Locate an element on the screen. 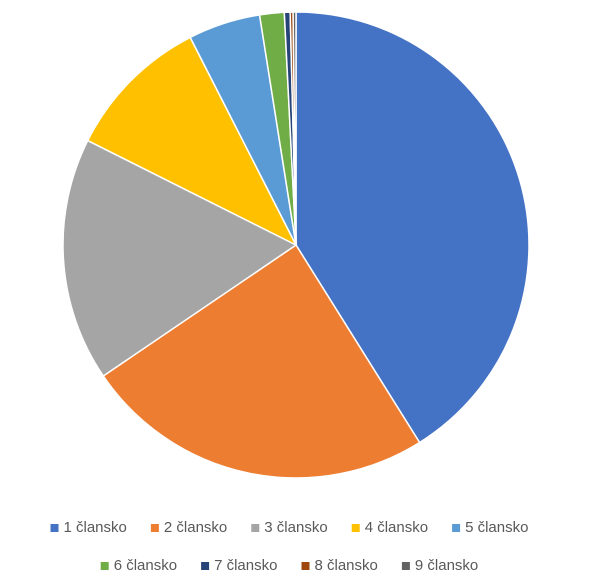  legend-label: 9 člansko is located at coordinates (446, 565).